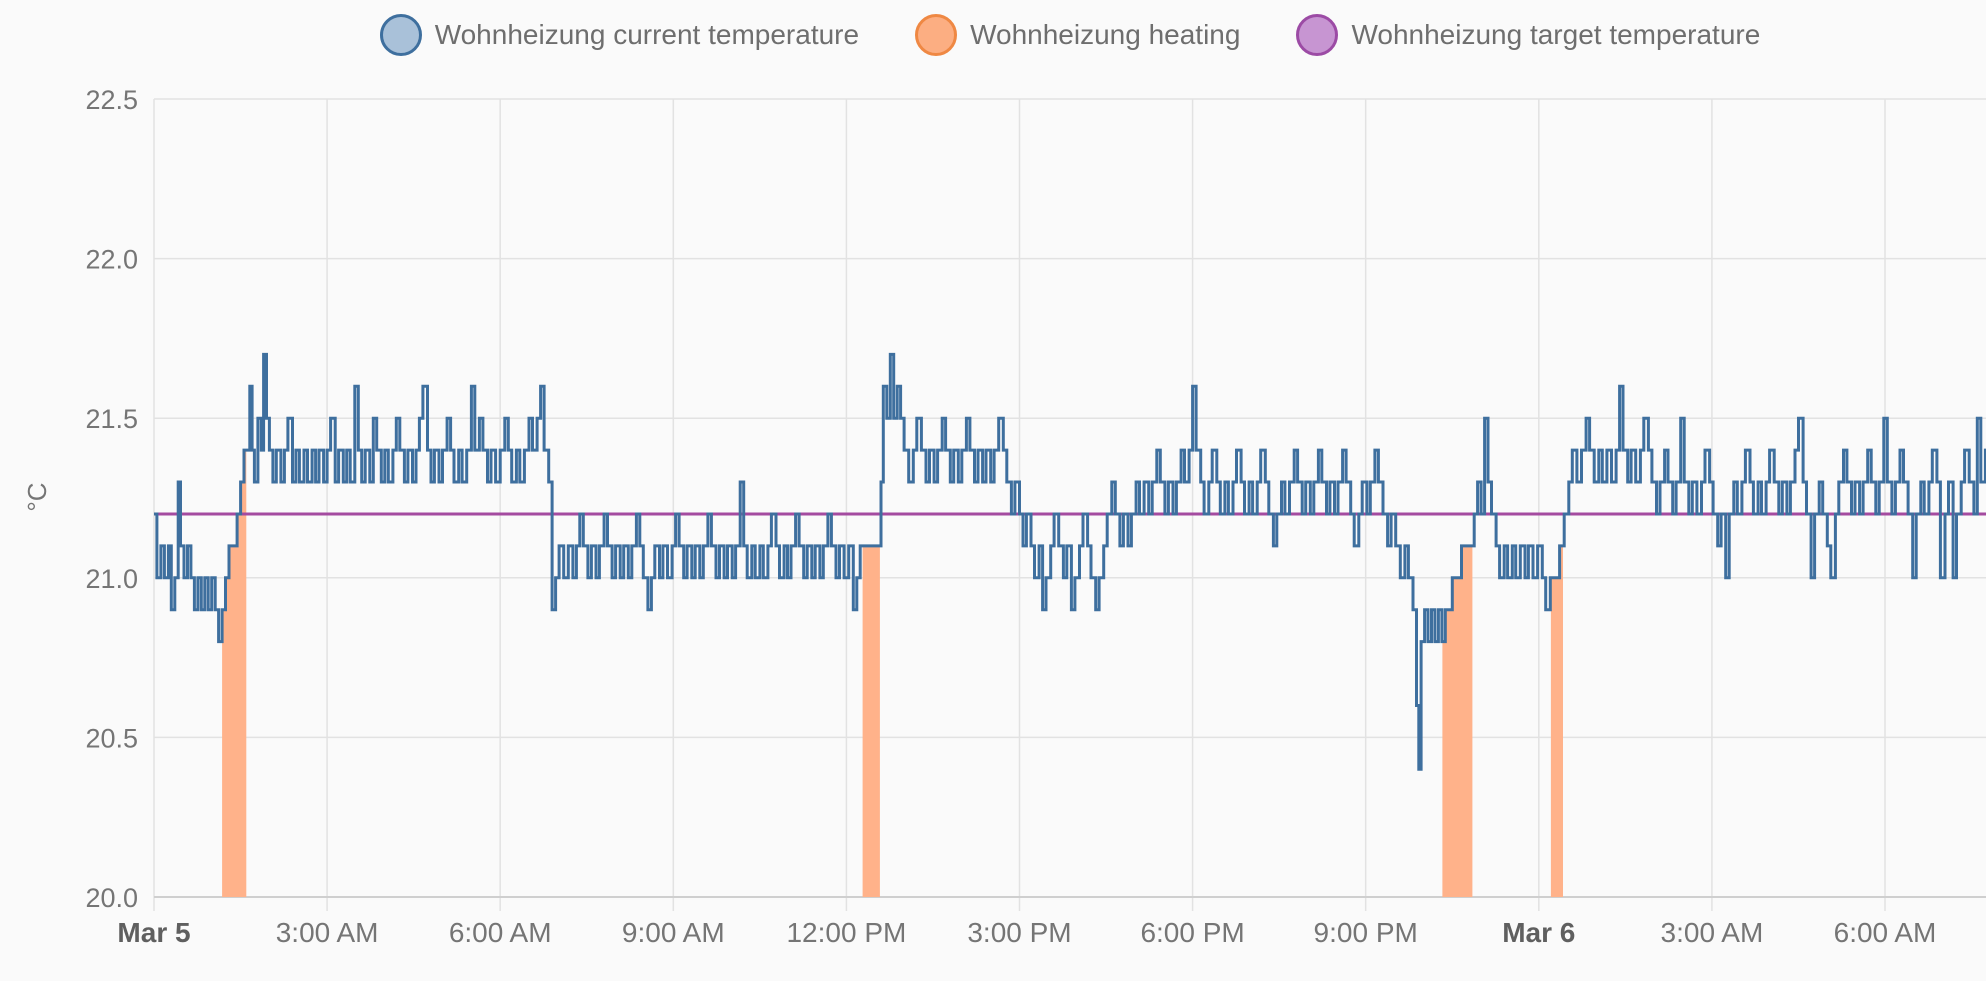  Describe the element at coordinates (1192, 932) in the screenshot. I see `x-tick-label: 6:00 PM` at that location.